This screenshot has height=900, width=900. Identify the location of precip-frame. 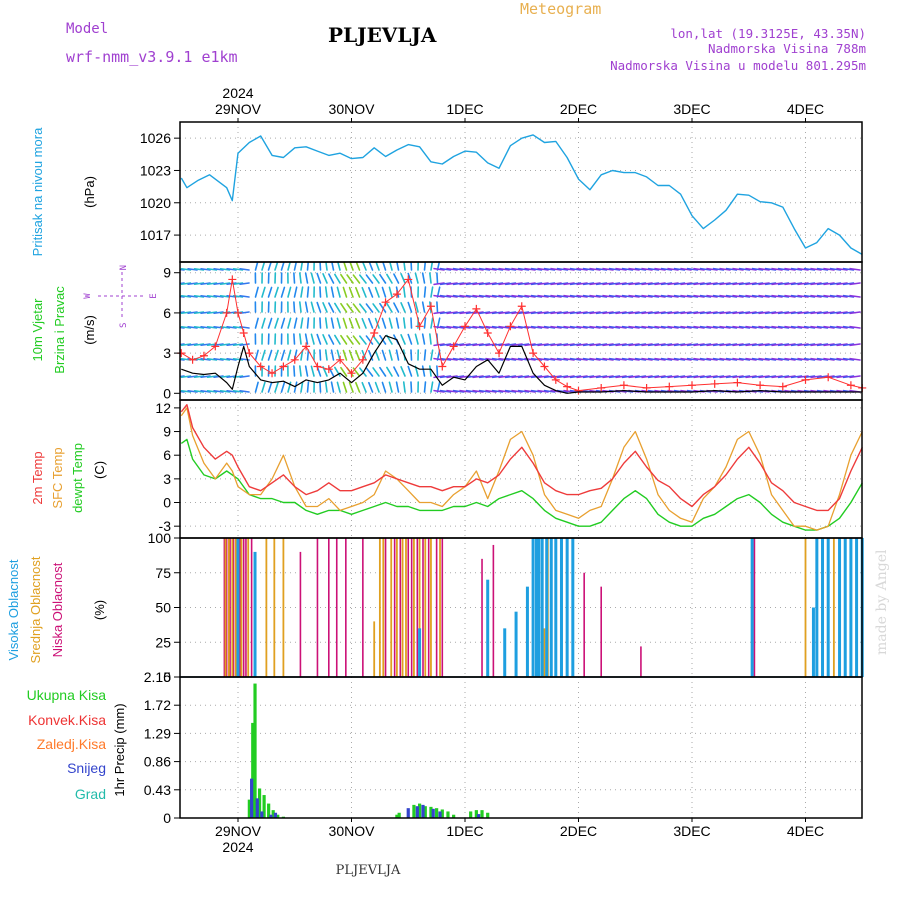
(521, 747).